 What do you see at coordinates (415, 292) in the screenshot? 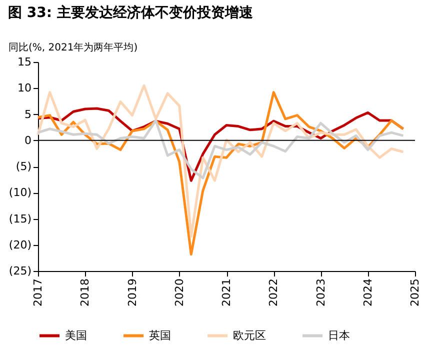
I see `x-tick-label: 2025` at bounding box center [415, 292].